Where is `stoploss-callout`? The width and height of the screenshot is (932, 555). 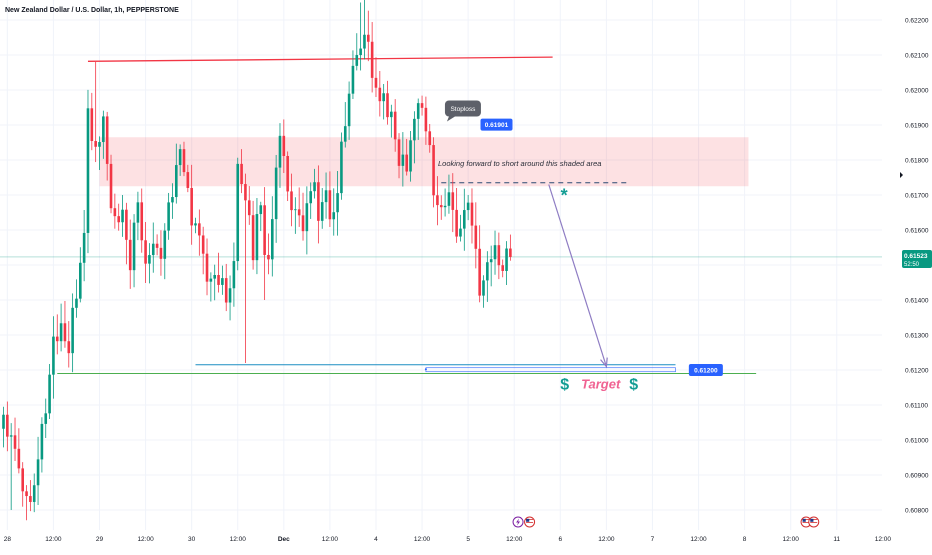
stoploss-callout is located at coordinates (462, 108).